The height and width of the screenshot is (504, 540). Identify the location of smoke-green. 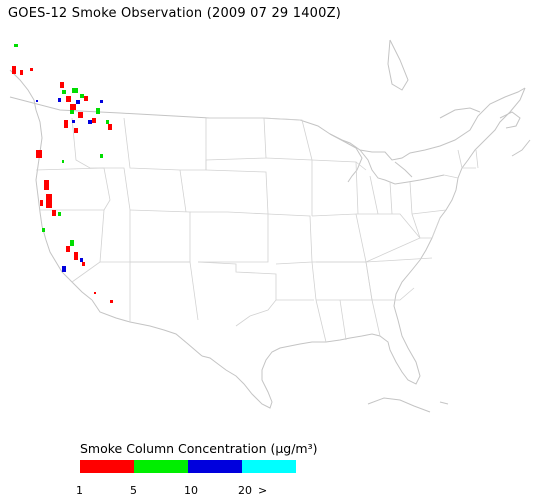
(61, 145).